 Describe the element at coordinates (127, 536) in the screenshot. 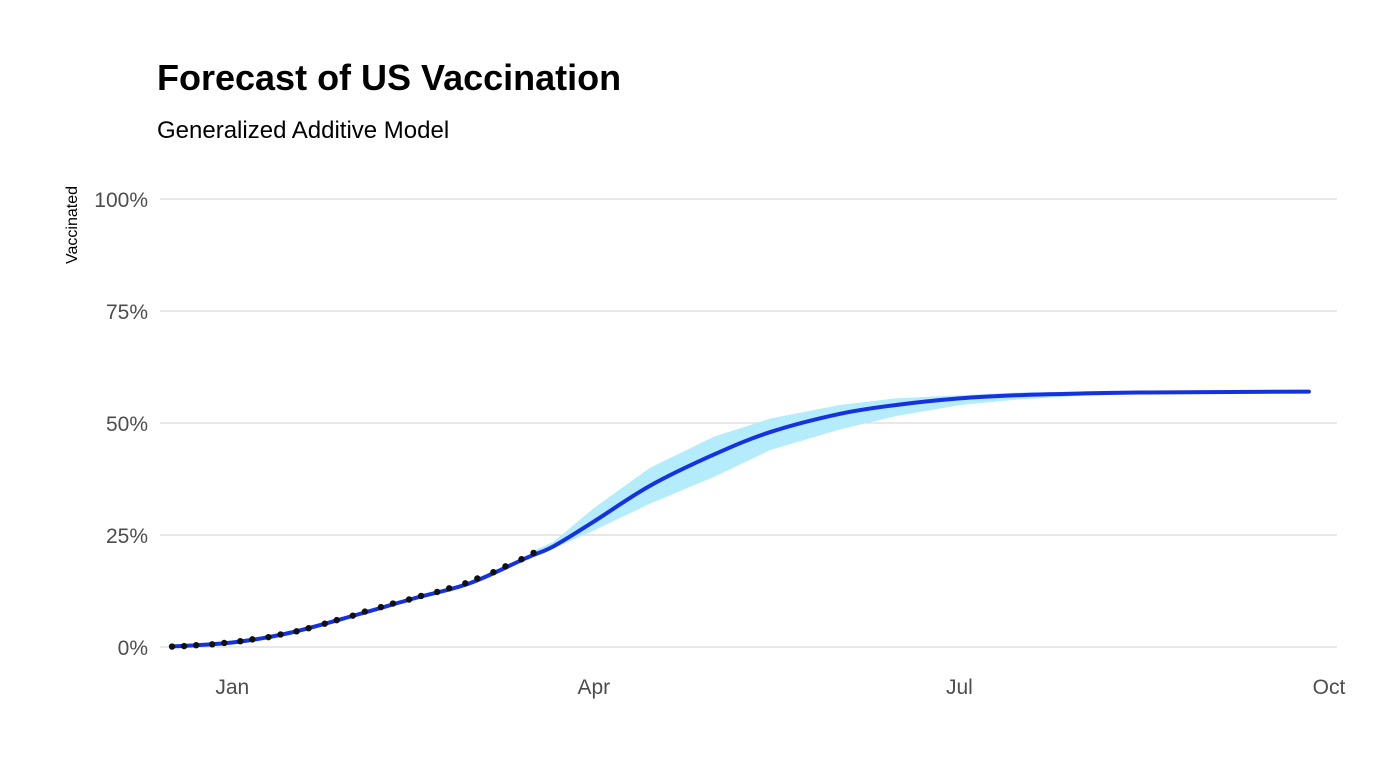

I see `y-tick-label: 25%` at that location.